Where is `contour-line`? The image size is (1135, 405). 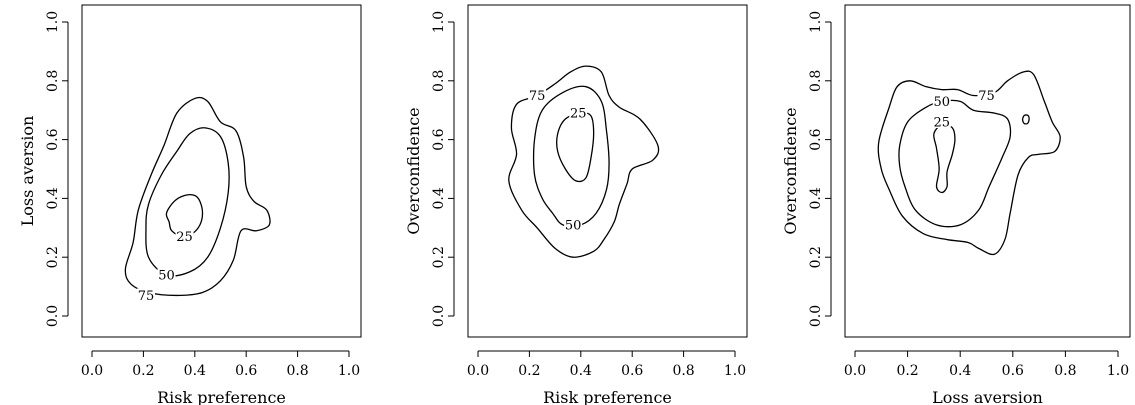 contour-line is located at coordinates (1025, 119).